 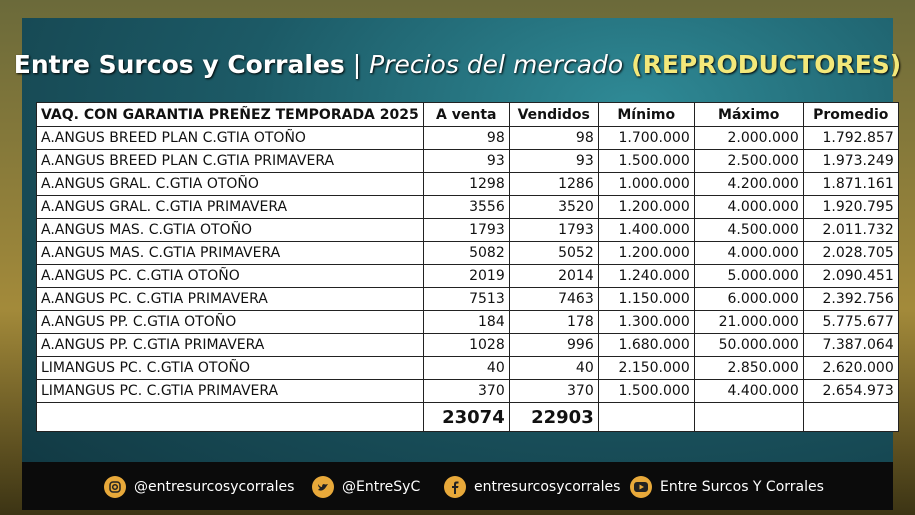 I want to click on category-cell: A.ANGUS BREED PLAN C.GTIA PRIMAVERA, so click(x=230, y=161).